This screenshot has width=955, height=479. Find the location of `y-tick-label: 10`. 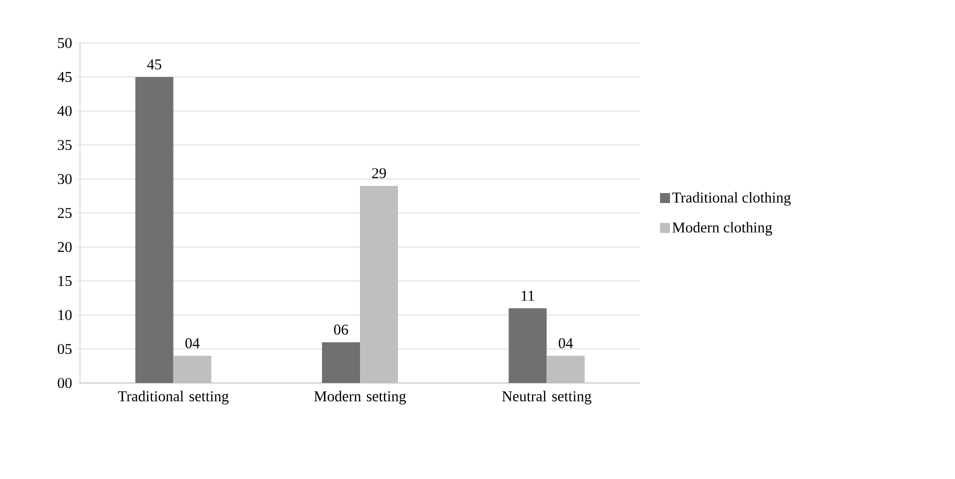

y-tick-label: 10 is located at coordinates (65, 315).